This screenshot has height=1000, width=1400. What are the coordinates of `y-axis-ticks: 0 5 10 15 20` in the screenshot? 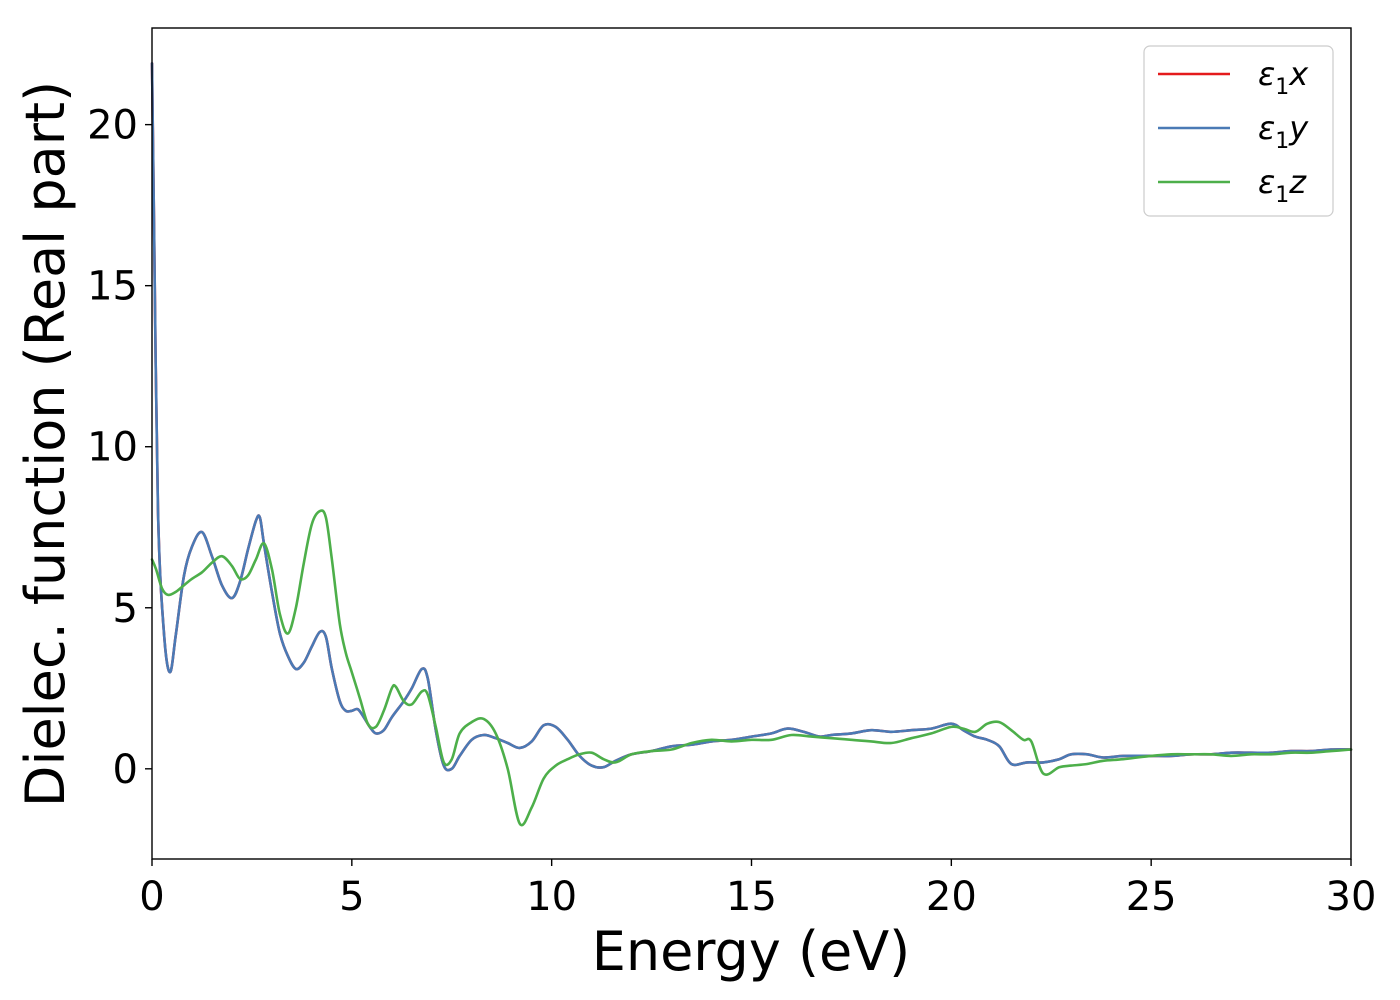 It's located at (119, 448).